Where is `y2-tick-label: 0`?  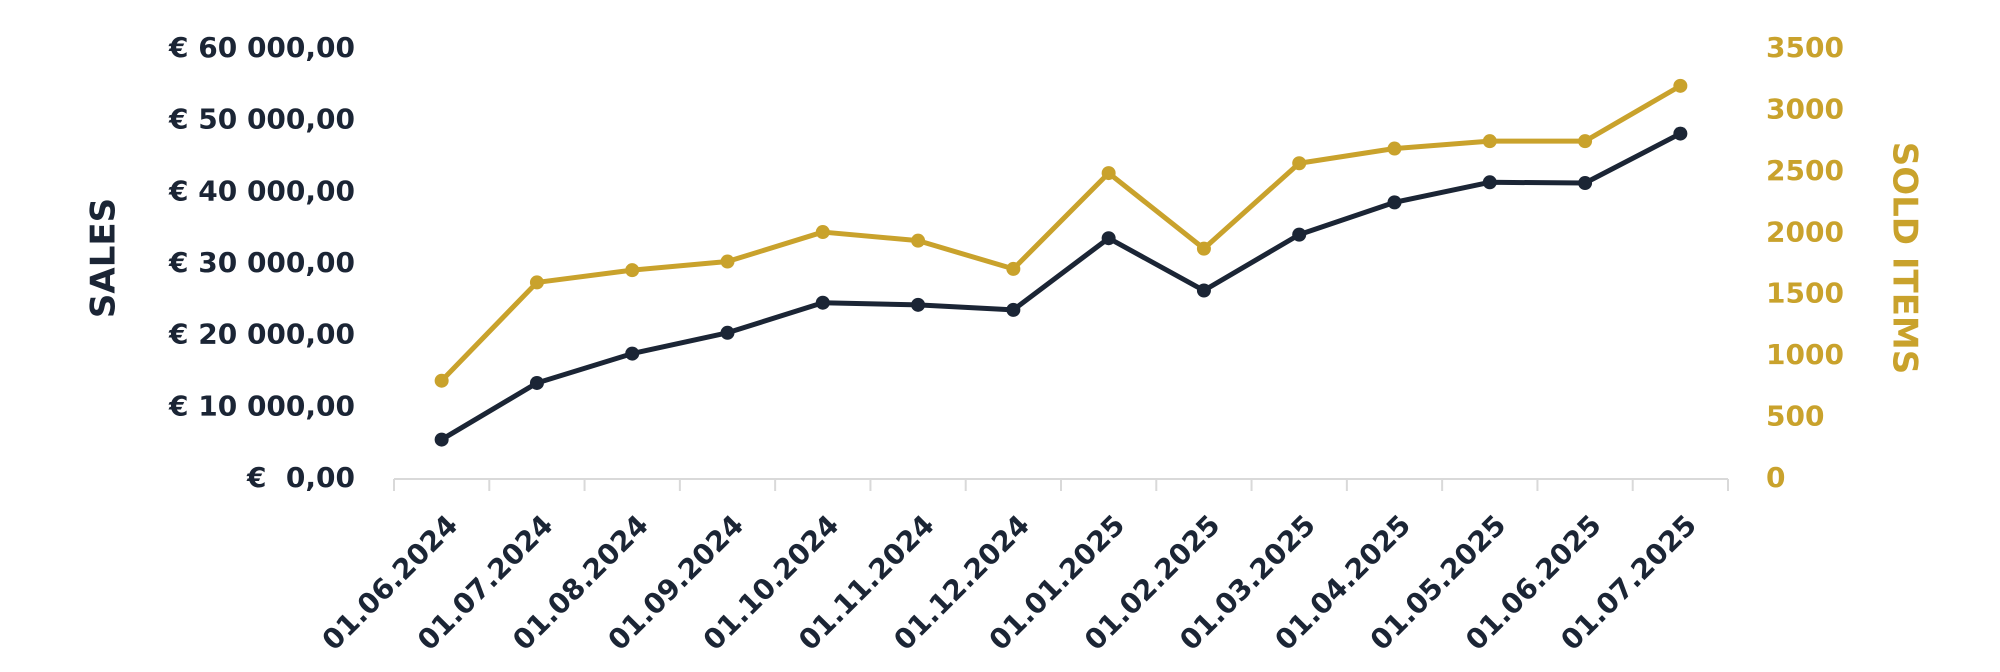 y2-tick-label: 0 is located at coordinates (1775, 477).